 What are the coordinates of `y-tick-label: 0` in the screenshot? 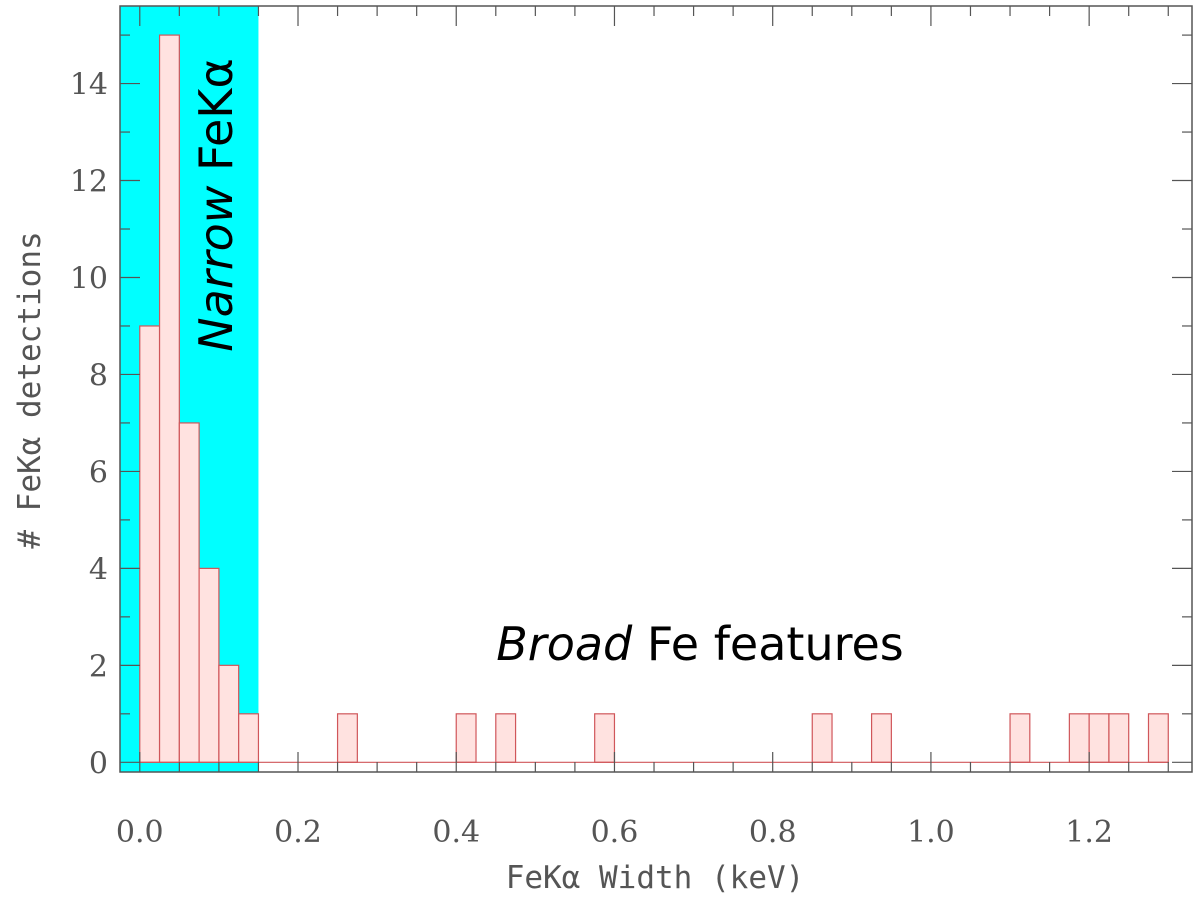 It's located at (98, 763).